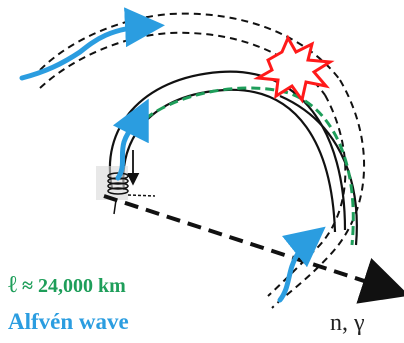 The image size is (404, 343). I want to click on wave-arrow-top, so click(92, 44).